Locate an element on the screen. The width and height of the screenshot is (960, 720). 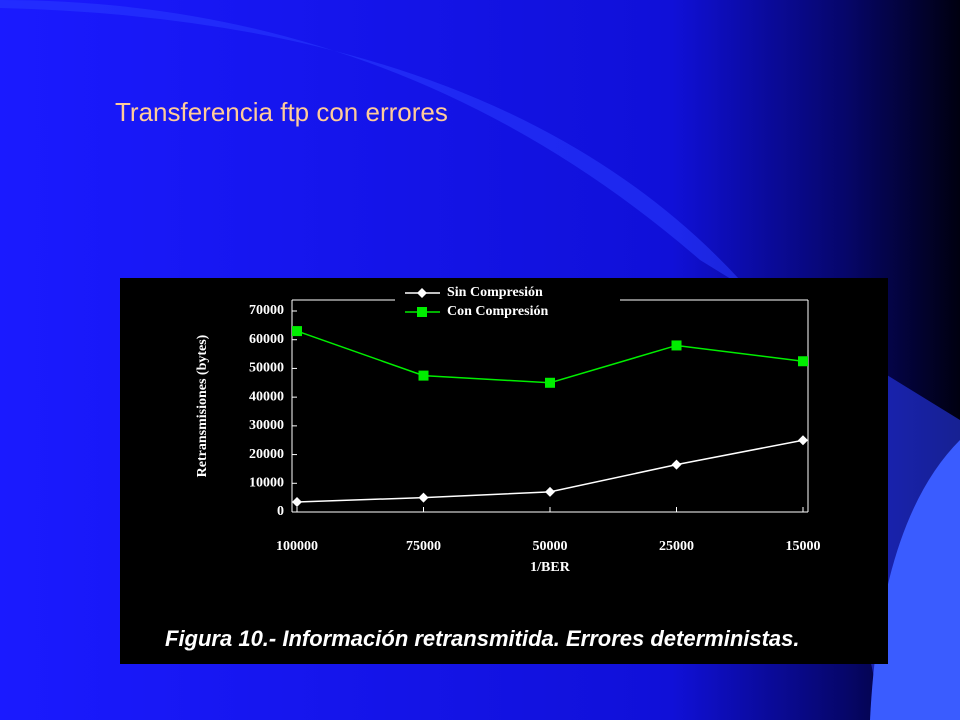
x-tick-label: 100000 is located at coordinates (297, 546).